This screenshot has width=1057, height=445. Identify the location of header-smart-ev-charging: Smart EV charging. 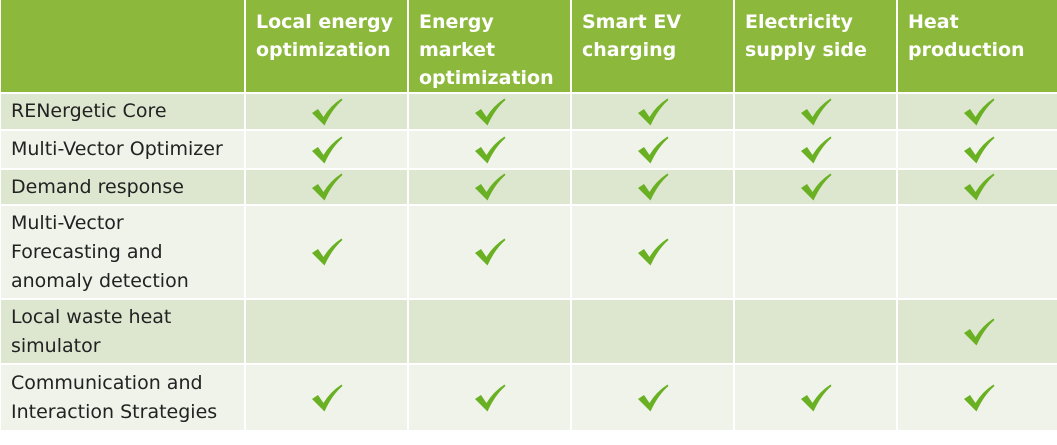
(652, 46).